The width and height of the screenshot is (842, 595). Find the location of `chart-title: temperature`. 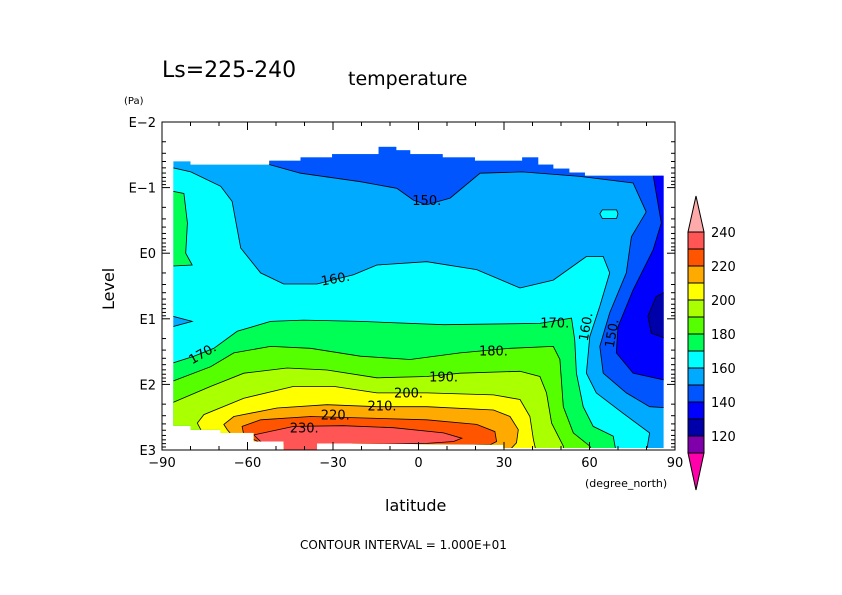

chart-title: temperature is located at coordinates (407, 79).